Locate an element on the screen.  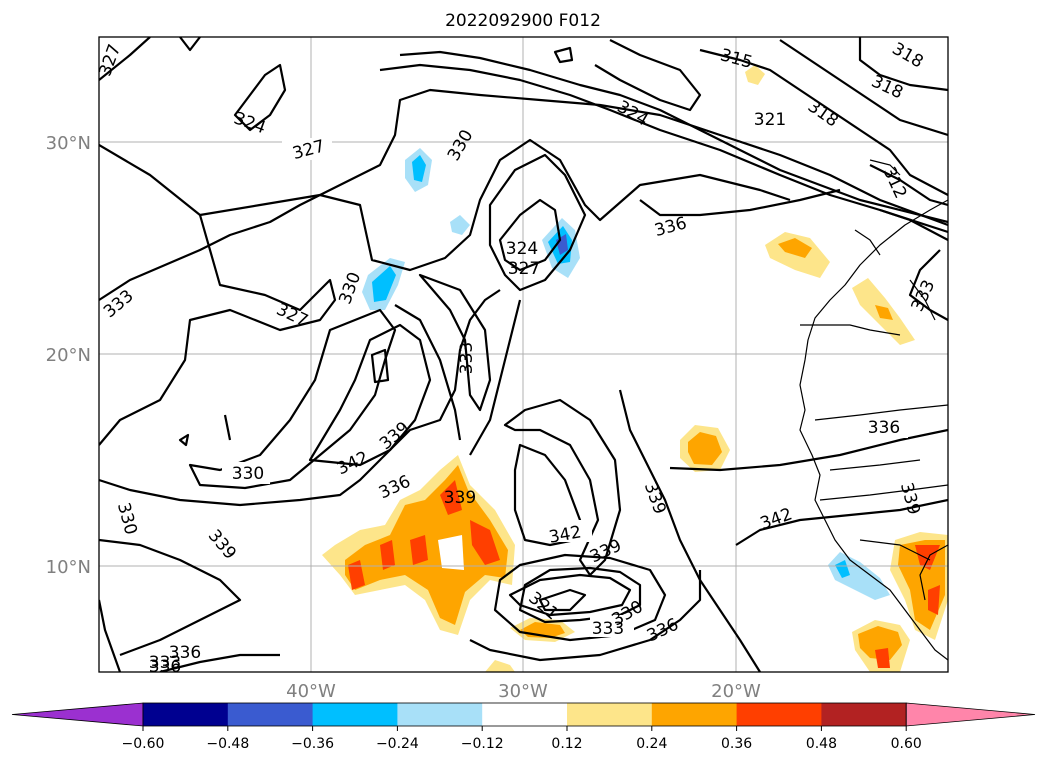
map-title: 2022092900 F012 is located at coordinates (523, 21).